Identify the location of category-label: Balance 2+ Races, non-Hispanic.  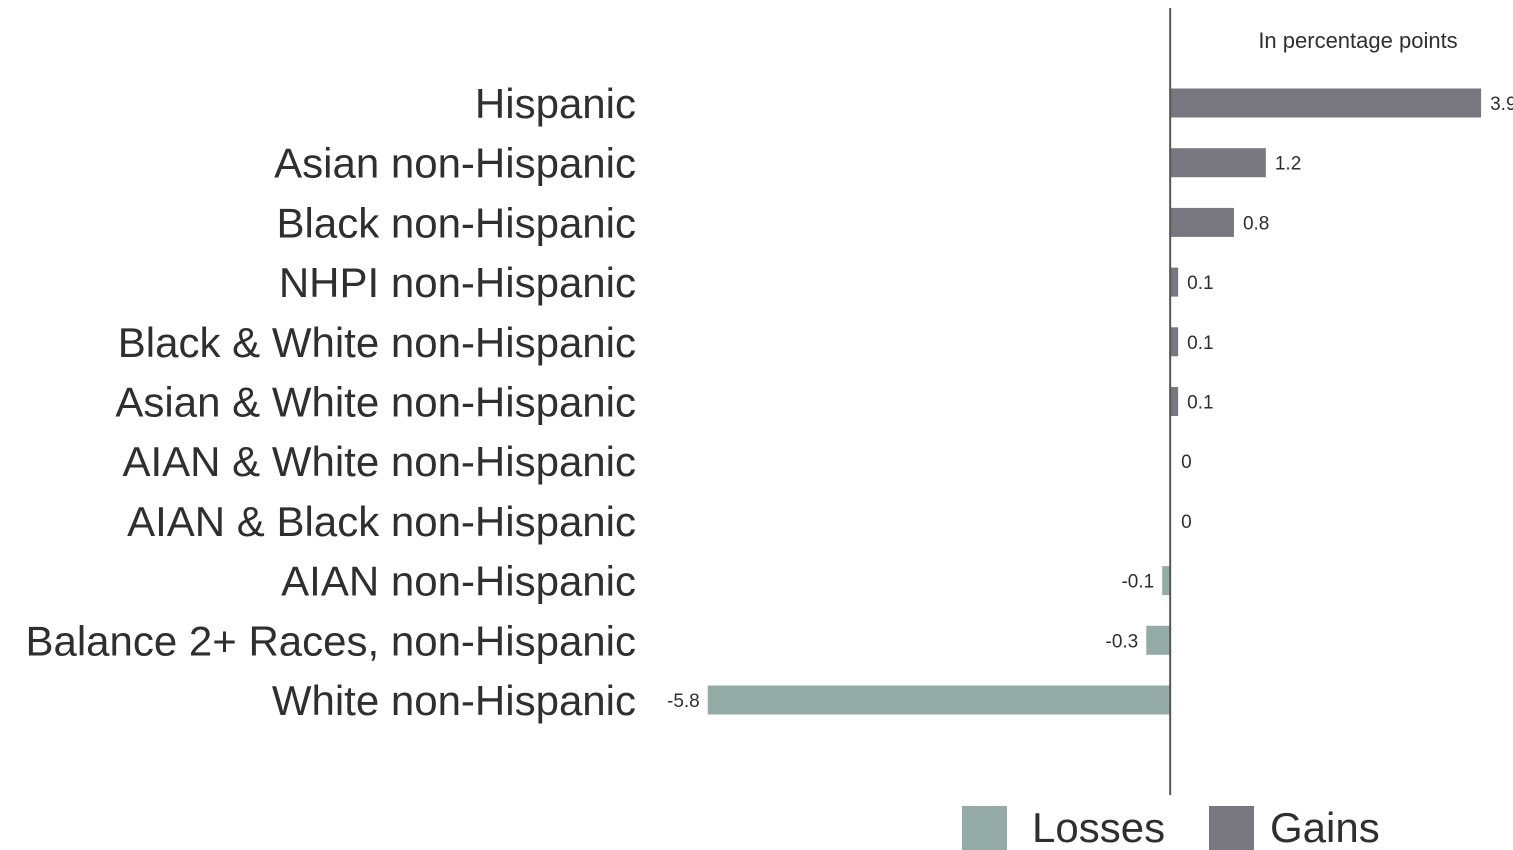
(330, 640).